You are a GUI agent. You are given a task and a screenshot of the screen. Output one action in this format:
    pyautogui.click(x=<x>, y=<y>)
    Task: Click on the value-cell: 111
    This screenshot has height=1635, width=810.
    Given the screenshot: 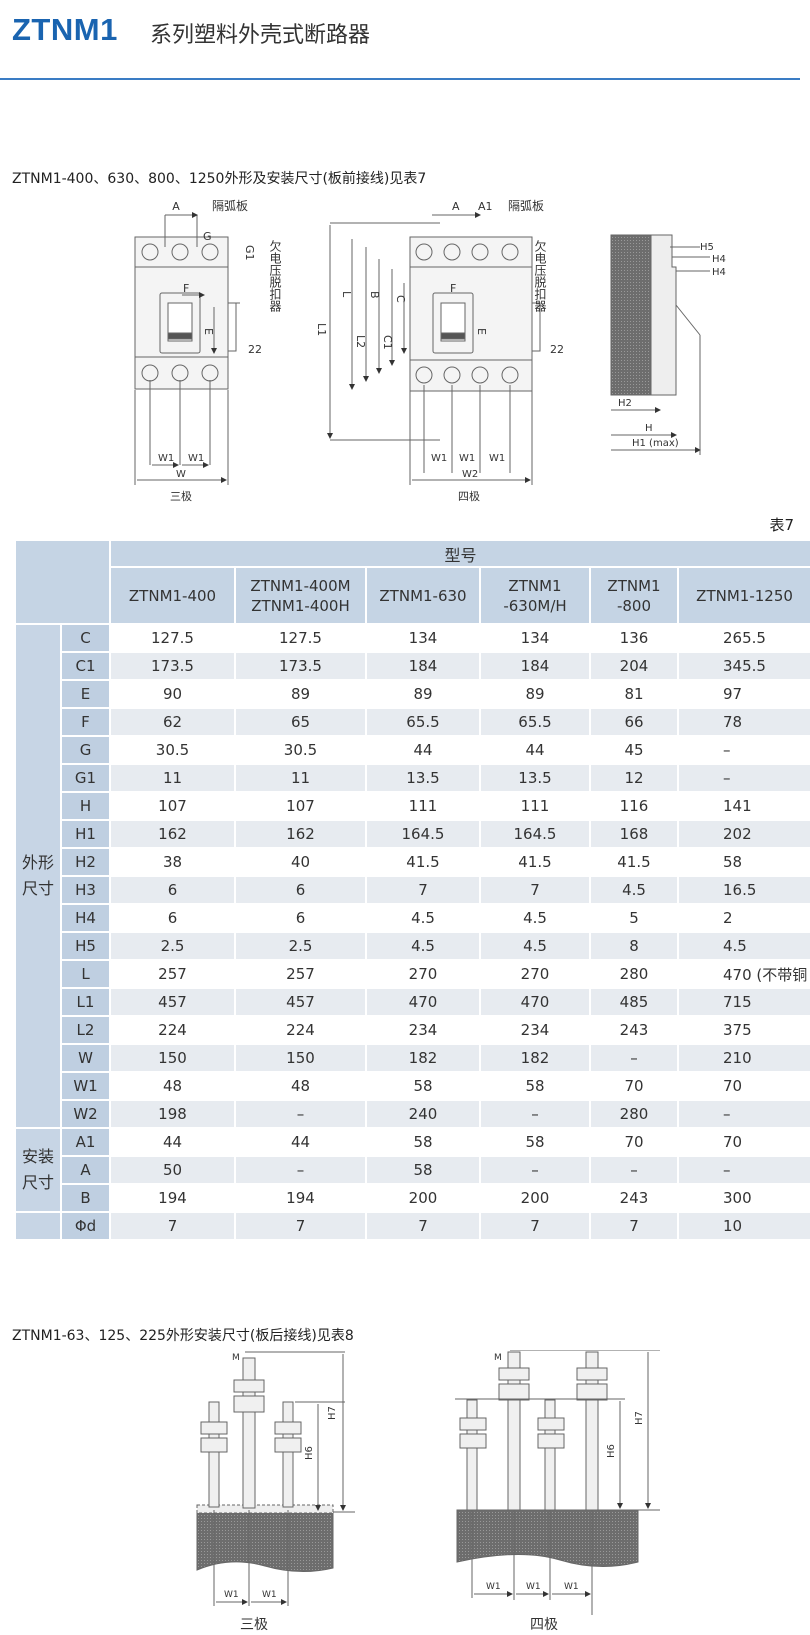 What is the action you would take?
    pyautogui.click(x=535, y=806)
    